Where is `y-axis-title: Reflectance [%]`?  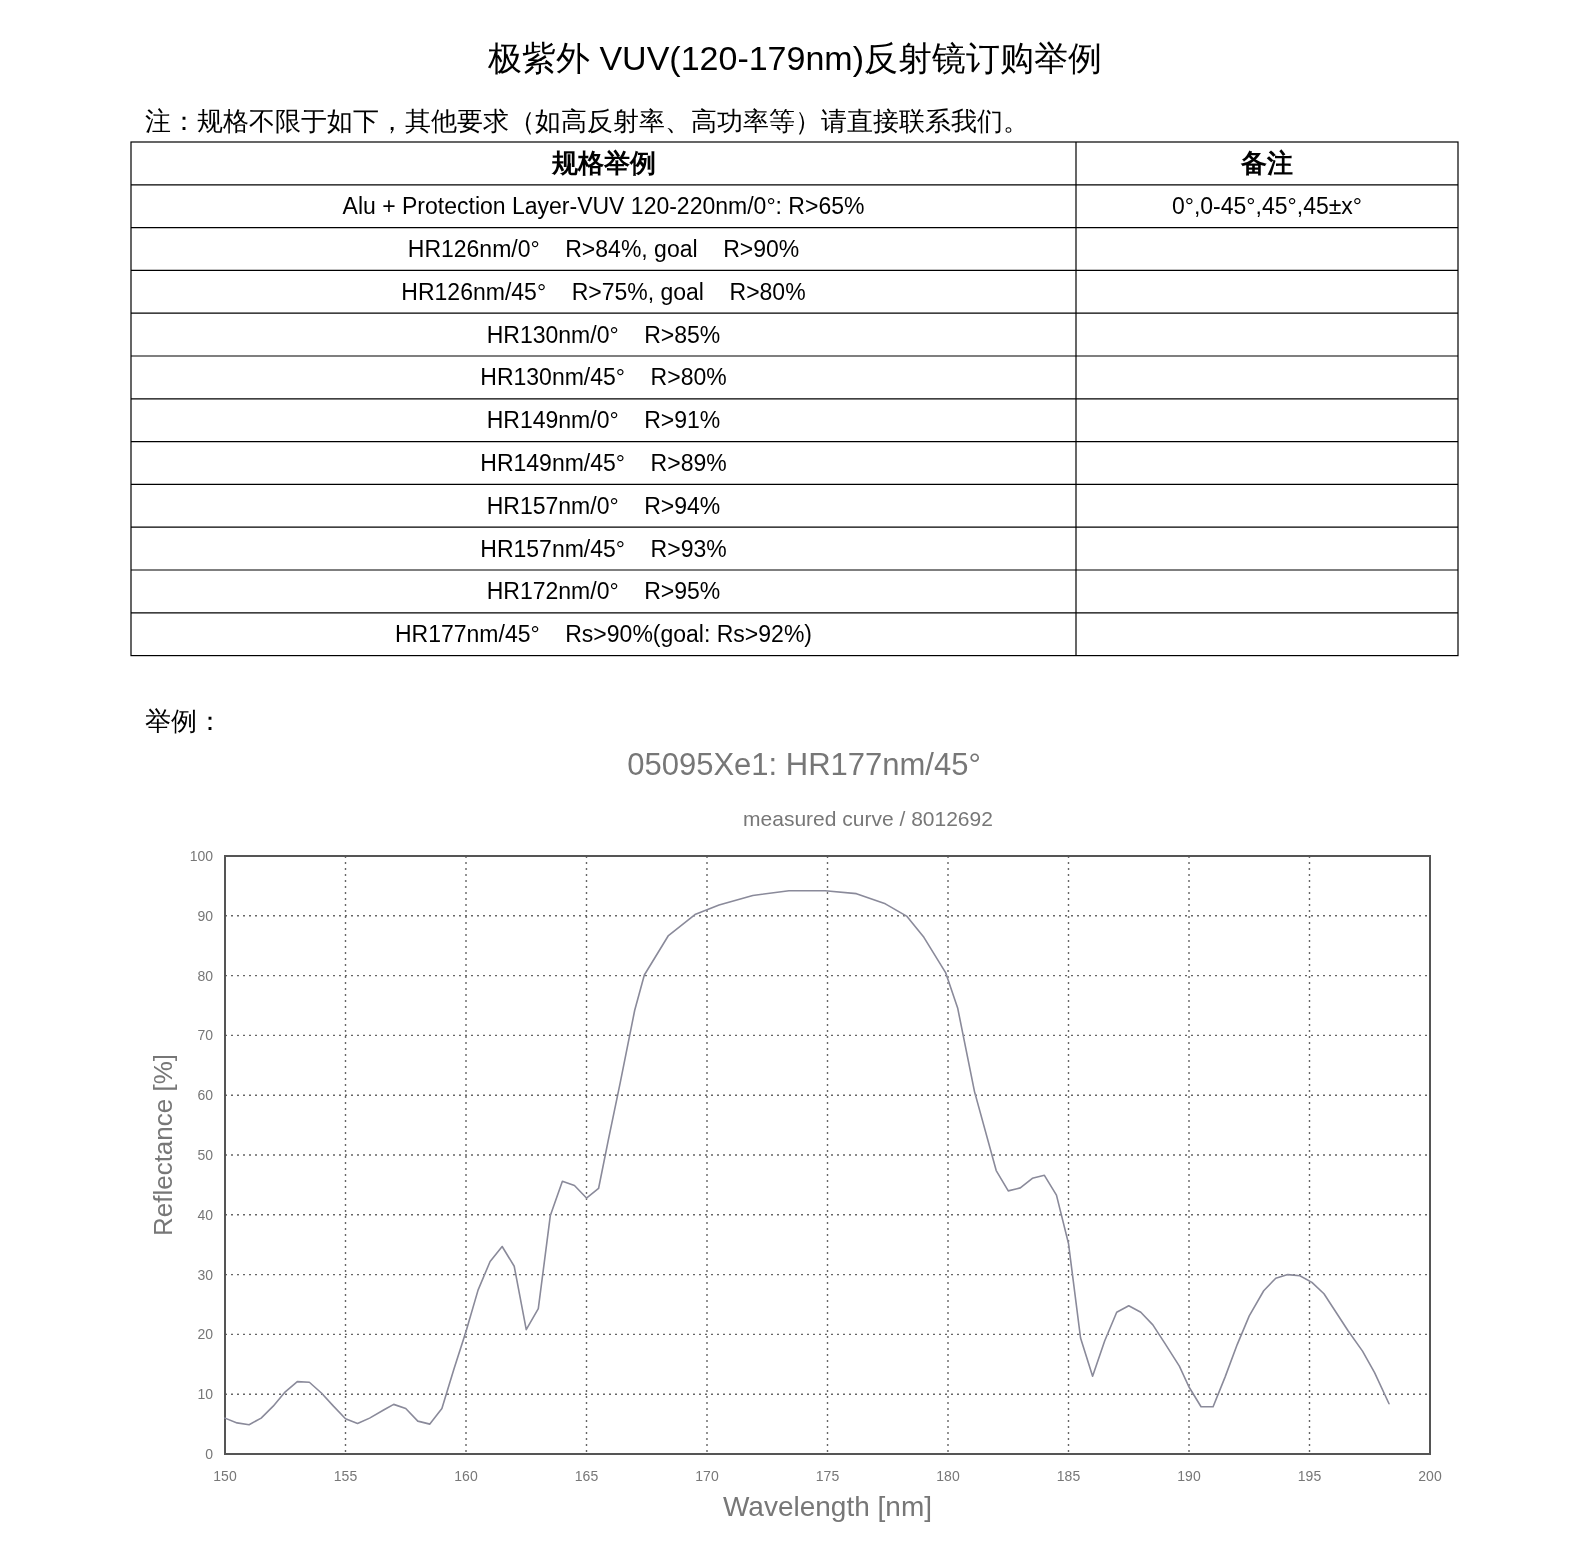 y-axis-title: Reflectance [%] is located at coordinates (163, 1145).